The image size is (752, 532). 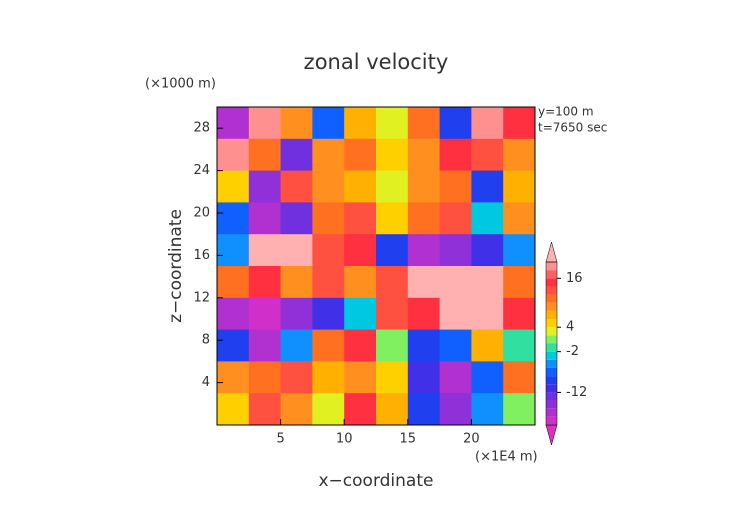 I want to click on y-tick-label: 12, so click(x=201, y=297).